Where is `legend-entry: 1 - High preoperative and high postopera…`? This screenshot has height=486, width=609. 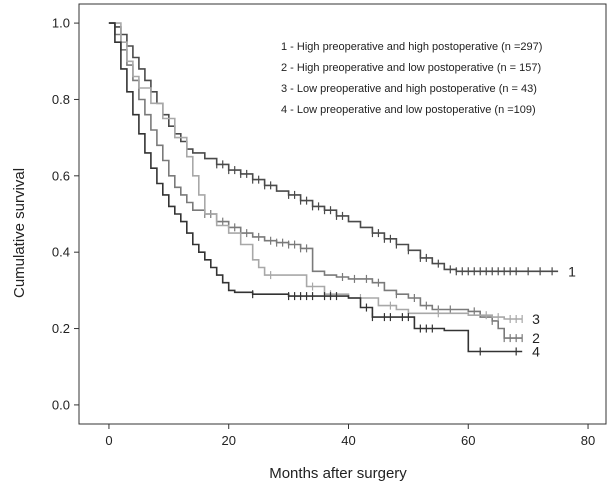 legend-entry: 1 - High preoperative and high postopera… is located at coordinates (411, 47).